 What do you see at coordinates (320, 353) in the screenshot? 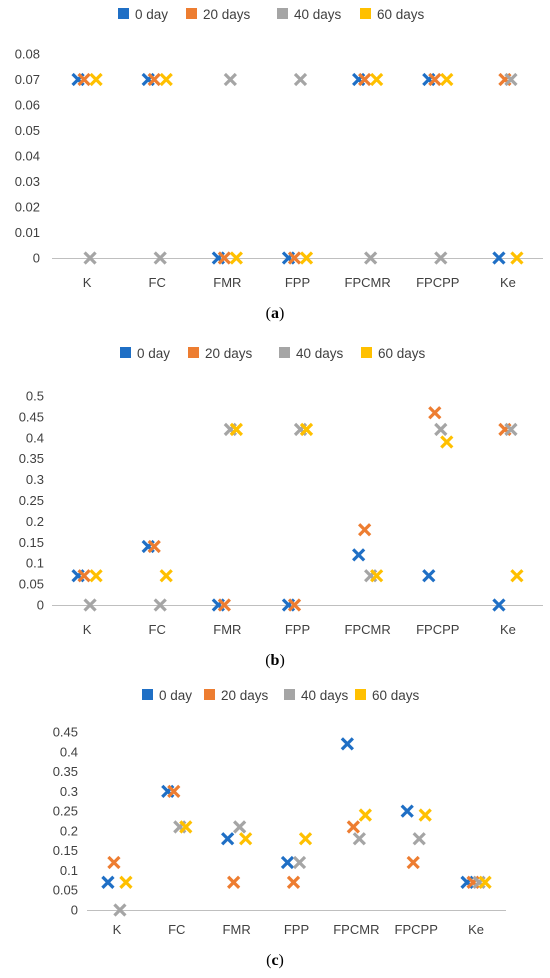
I see `legend-label: 40 days` at bounding box center [320, 353].